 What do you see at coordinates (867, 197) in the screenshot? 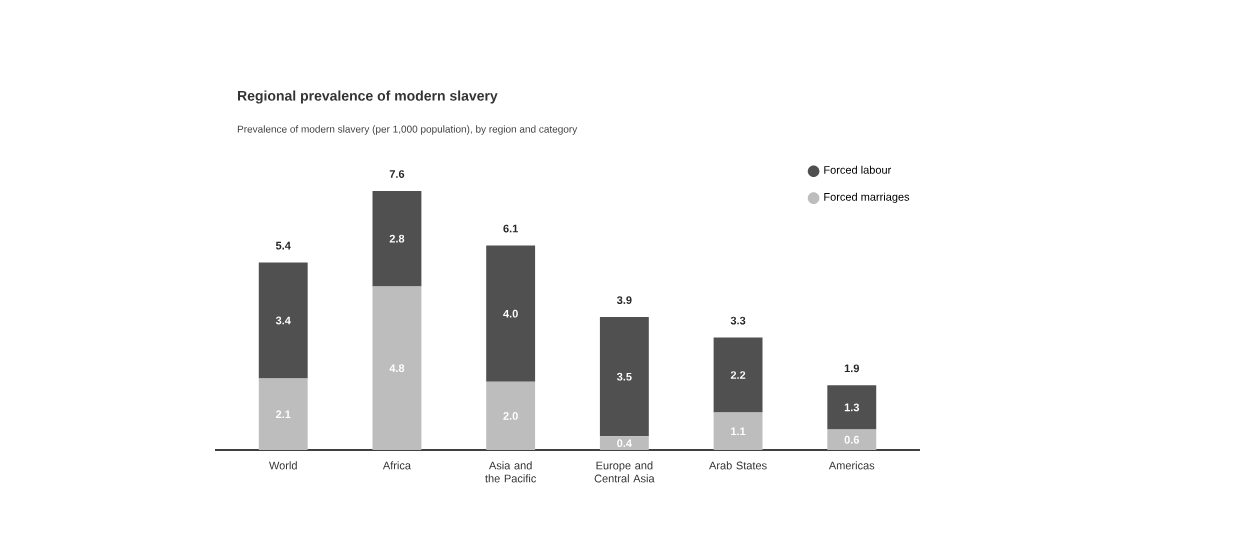
I see `legend-label: Forced marriages` at bounding box center [867, 197].